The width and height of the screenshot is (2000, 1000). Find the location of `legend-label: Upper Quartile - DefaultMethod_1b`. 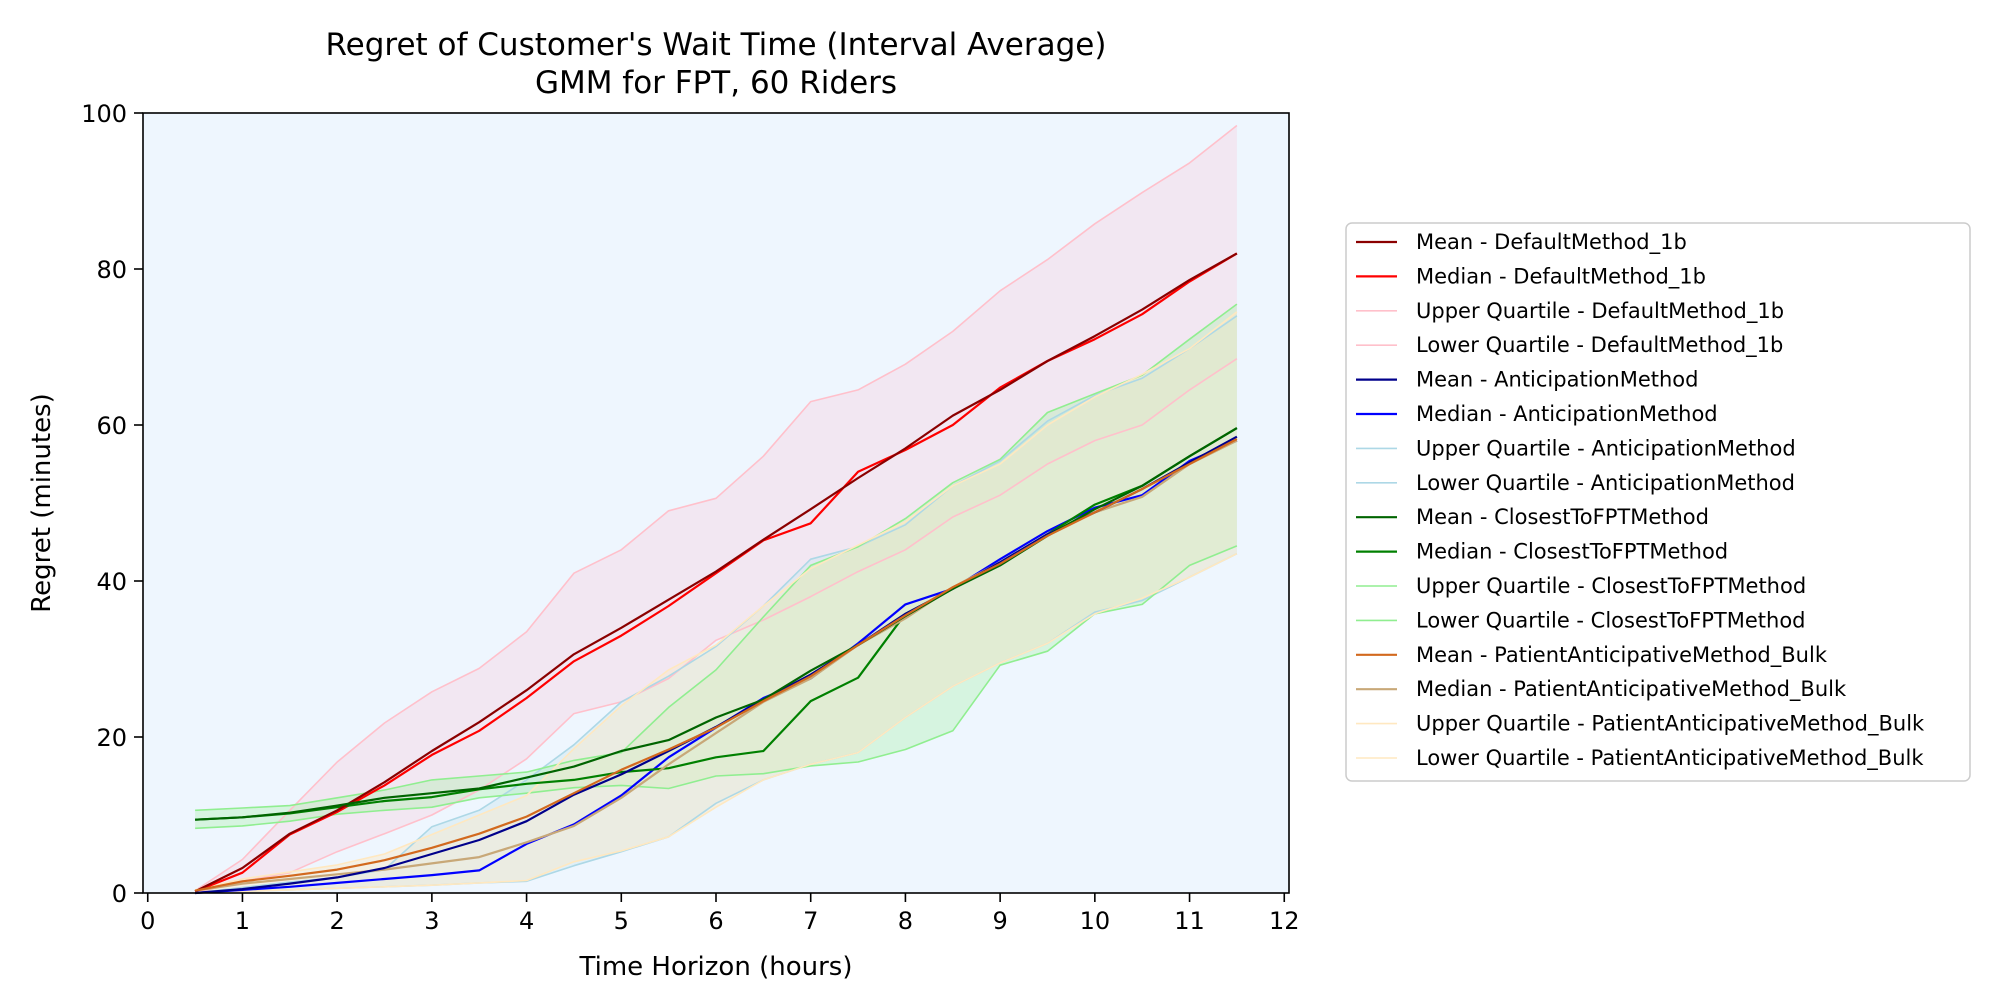

legend-label: Upper Quartile - DefaultMethod_1b is located at coordinates (1600, 311).